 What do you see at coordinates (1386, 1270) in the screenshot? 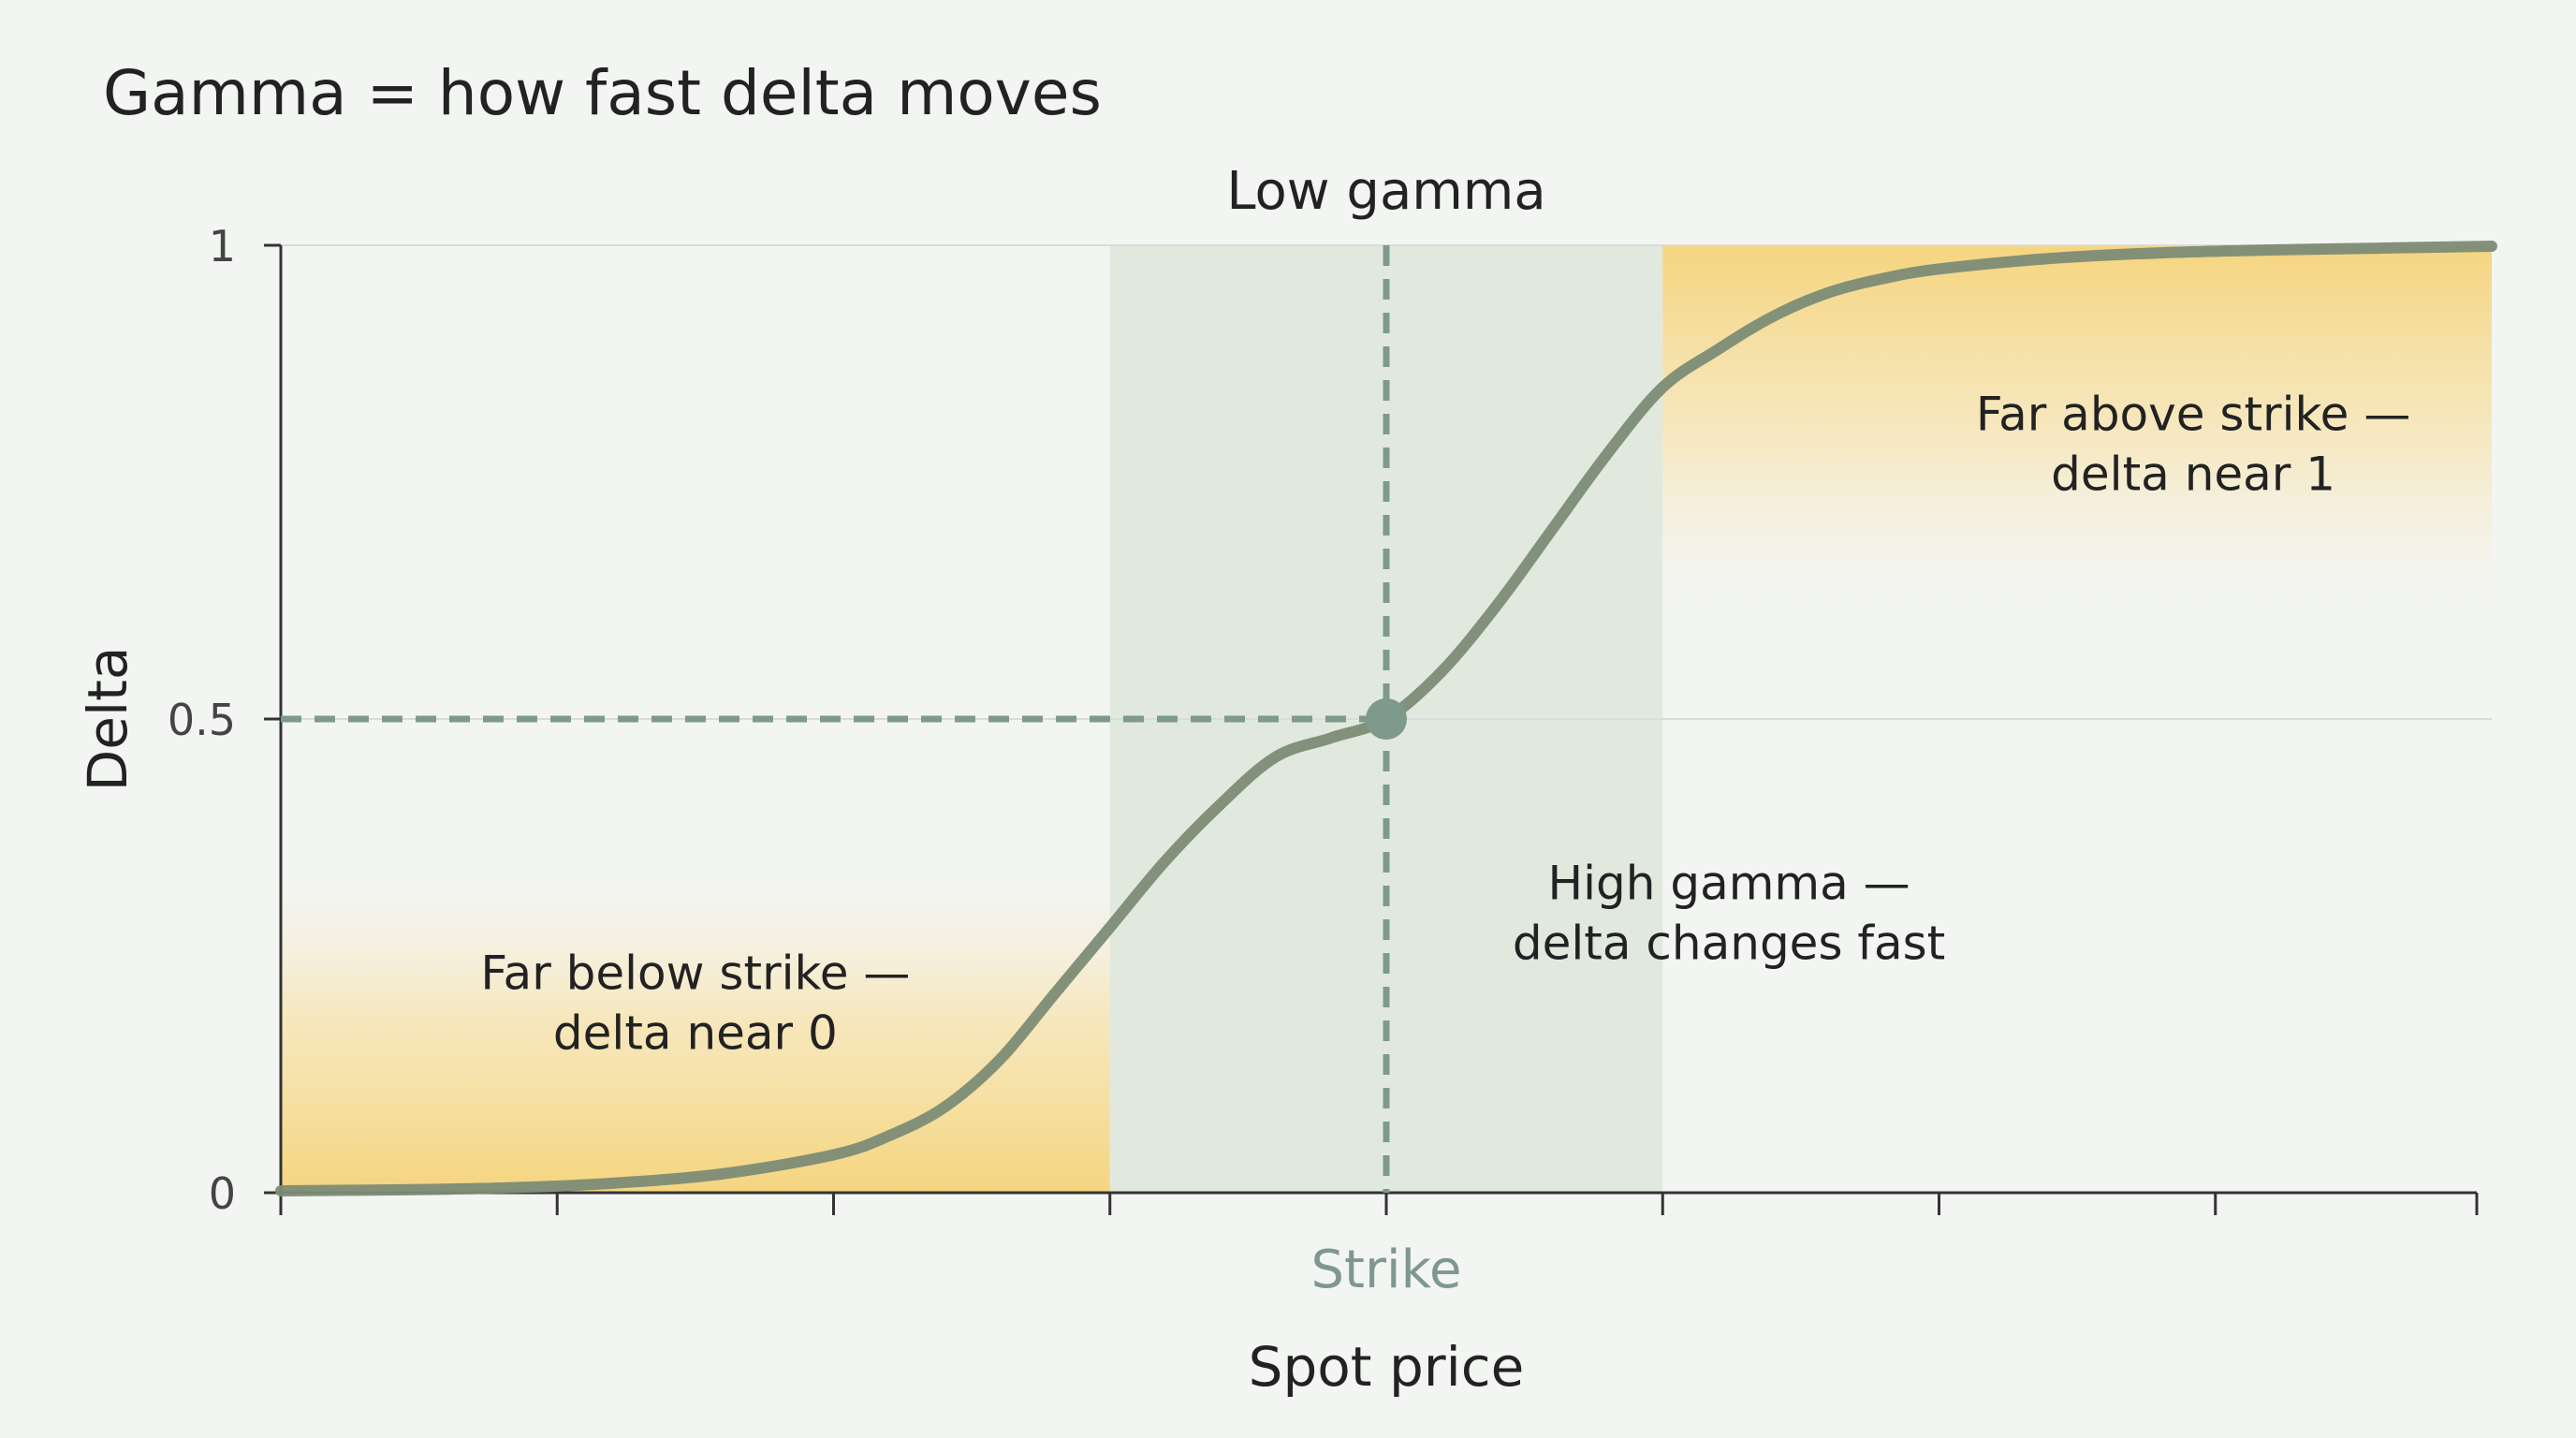
I see `strike-label: Strike` at bounding box center [1386, 1270].